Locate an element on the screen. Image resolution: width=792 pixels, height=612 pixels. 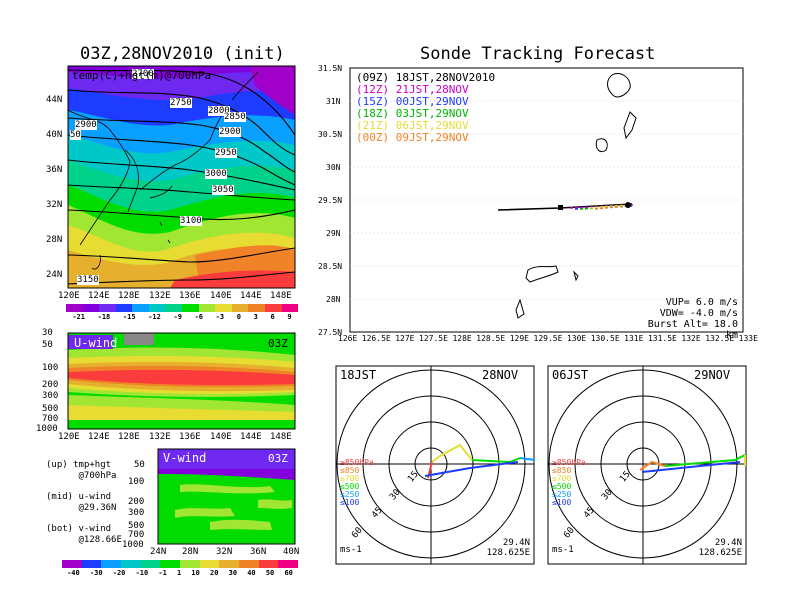
note-tag: (up) is located at coordinates (57, 465).